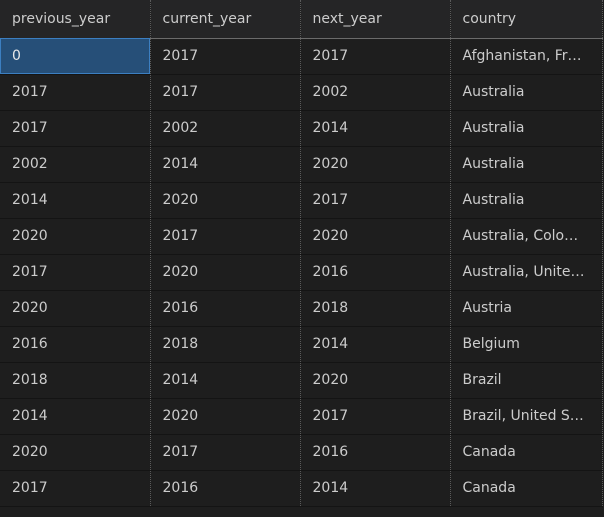 Image resolution: width=604 pixels, height=517 pixels. Describe the element at coordinates (526, 19) in the screenshot. I see `column-header-country: country` at that location.